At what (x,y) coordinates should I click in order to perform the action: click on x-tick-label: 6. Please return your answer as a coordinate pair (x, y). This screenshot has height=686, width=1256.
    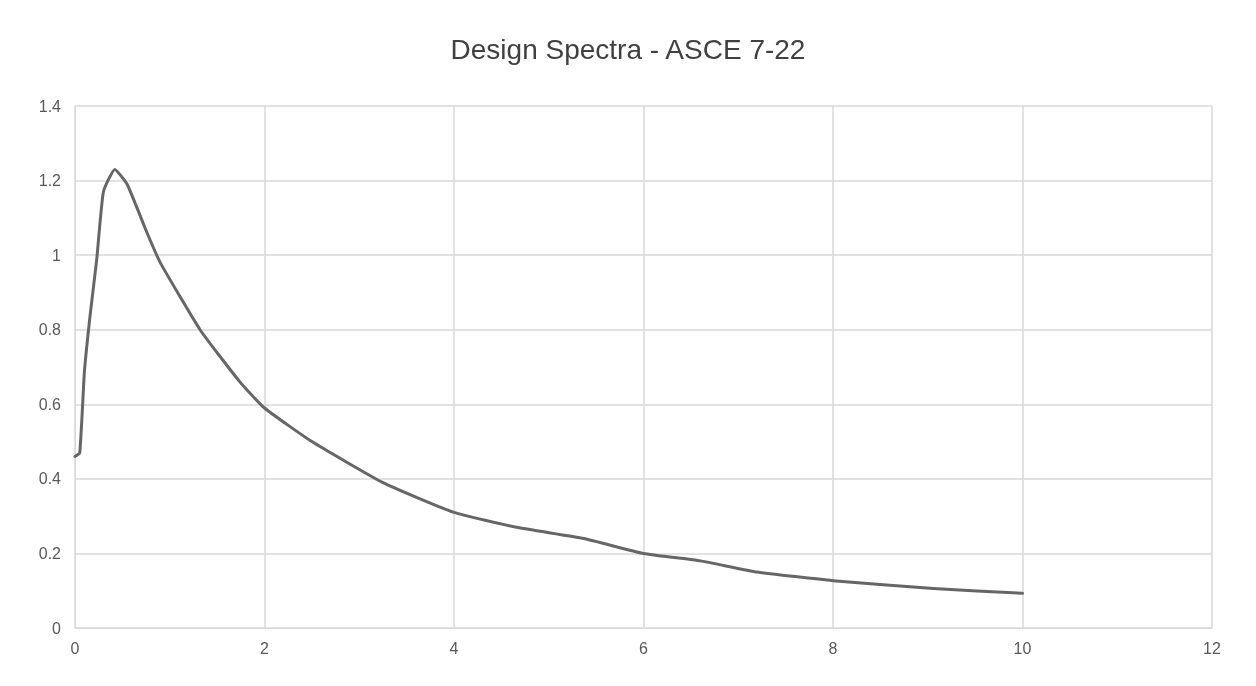
    Looking at the image, I should click on (644, 648).